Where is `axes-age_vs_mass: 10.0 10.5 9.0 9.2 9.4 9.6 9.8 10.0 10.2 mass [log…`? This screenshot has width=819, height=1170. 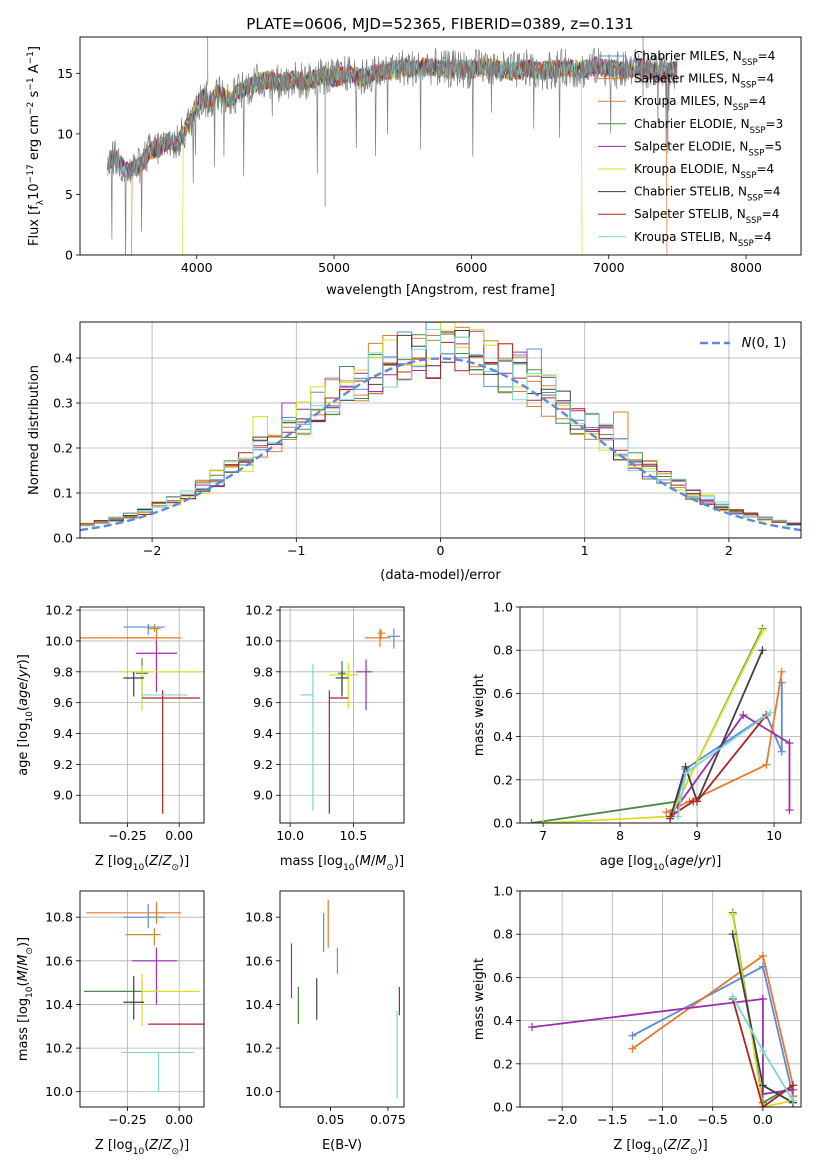
axes-age_vs_mass: 10.0 10.5 9.0 9.2 9.4 9.6 9.8 10.0 10.2 mass [log… is located at coordinates (325, 738).